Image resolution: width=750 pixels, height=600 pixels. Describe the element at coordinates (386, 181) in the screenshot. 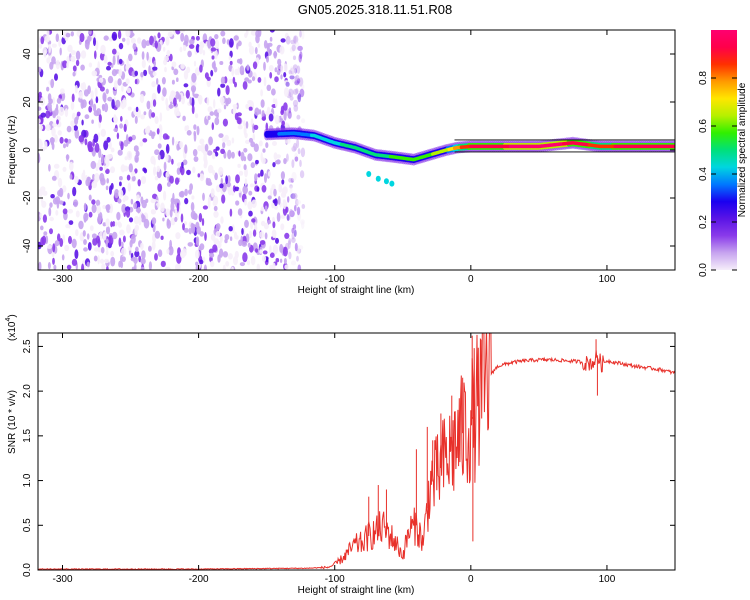

I see `ridge-branch` at that location.